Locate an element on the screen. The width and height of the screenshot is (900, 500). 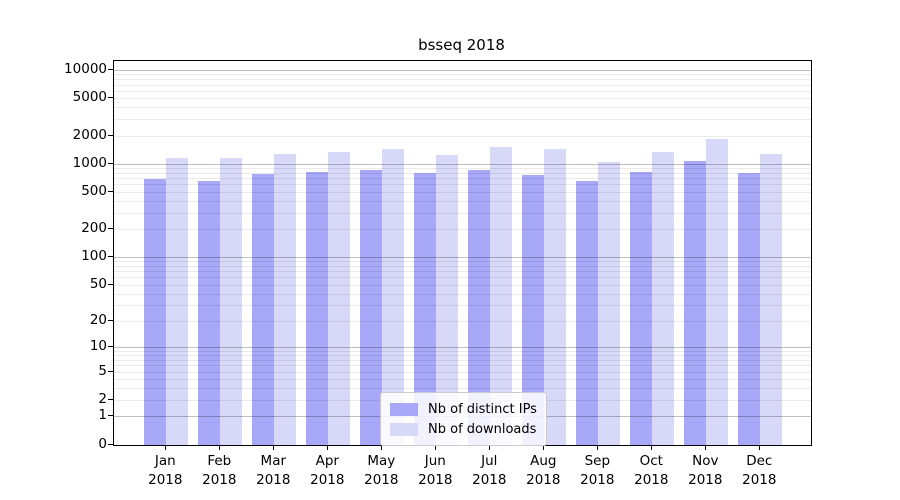
legend-item-distinct-ips: Nb of distinct IPs is located at coordinates (463, 409).